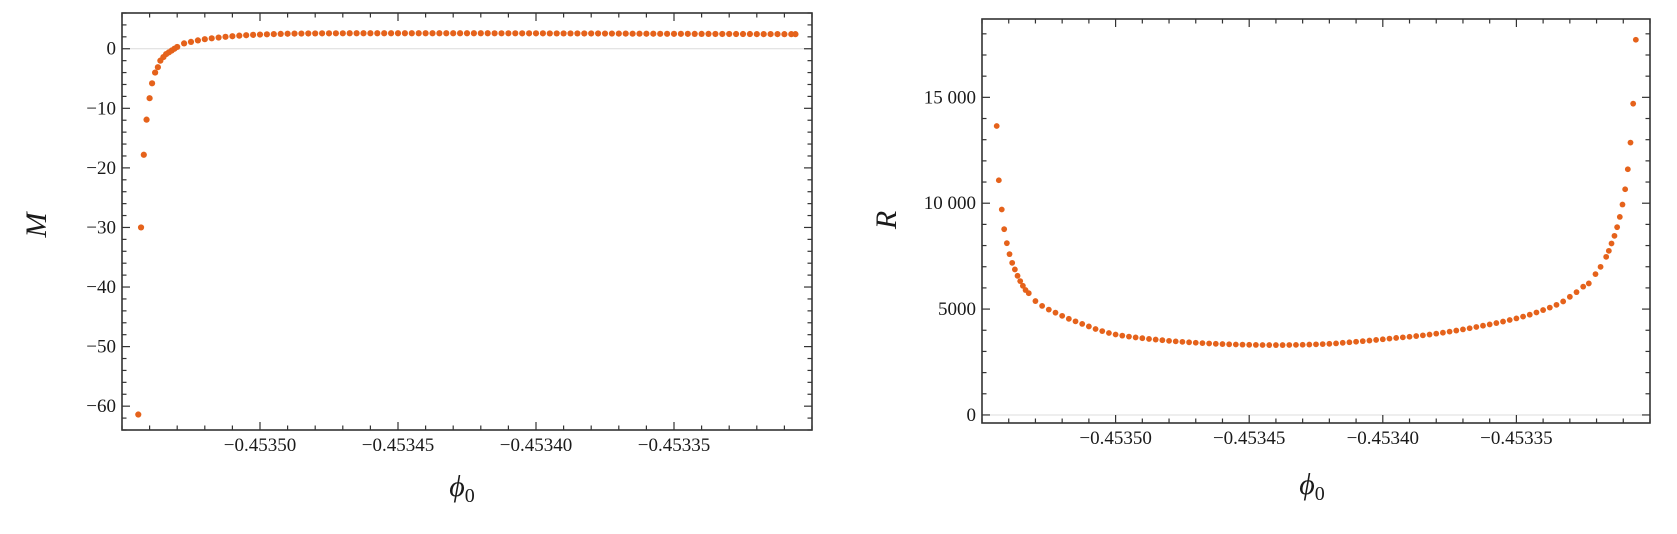 Image resolution: width=1677 pixels, height=534 pixels. Describe the element at coordinates (674, 445) in the screenshot. I see `x-tick-label: −0.45335` at that location.